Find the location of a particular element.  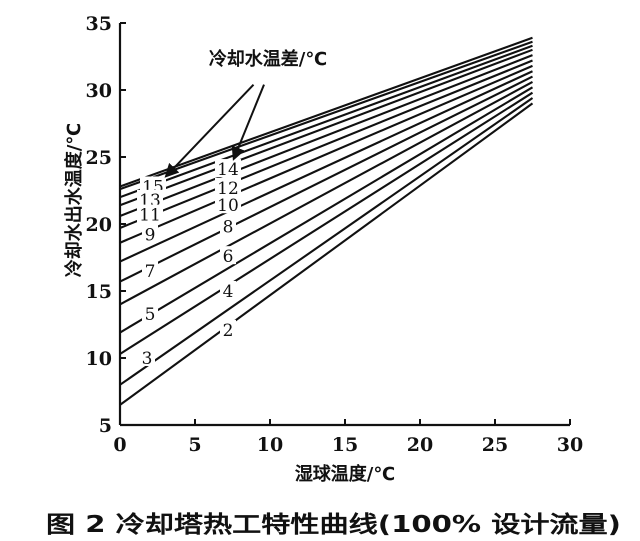

y-tick-label-35: 35 is located at coordinates (99, 24).